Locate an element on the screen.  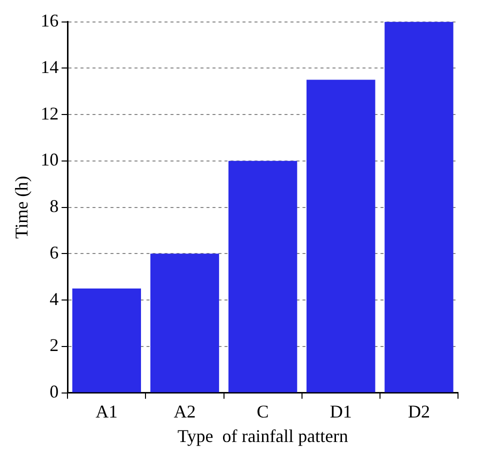
x-axis-title: Type of rainfall pattern is located at coordinates (262, 436).